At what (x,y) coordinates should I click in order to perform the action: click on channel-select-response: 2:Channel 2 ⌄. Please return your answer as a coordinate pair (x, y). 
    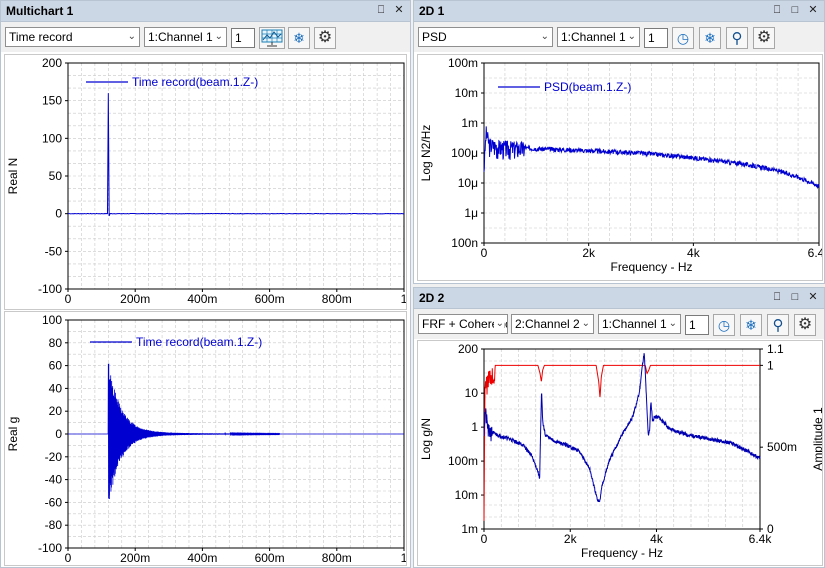
    Looking at the image, I should click on (552, 324).